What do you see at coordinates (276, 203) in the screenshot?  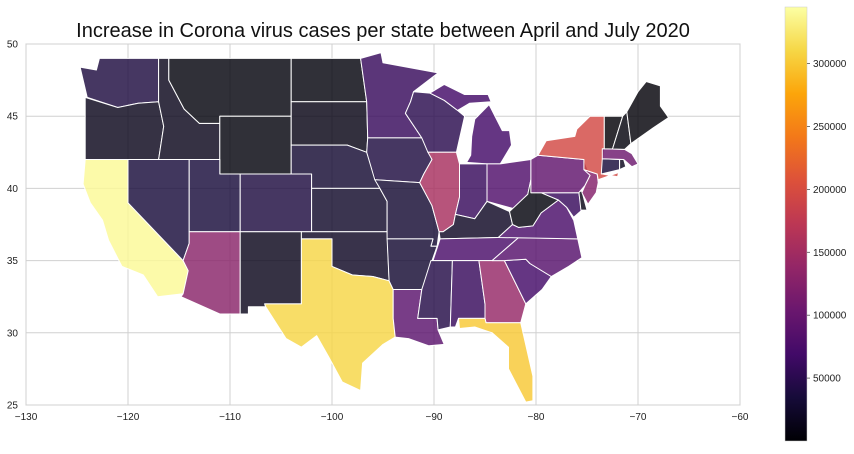 I see `state-co` at bounding box center [276, 203].